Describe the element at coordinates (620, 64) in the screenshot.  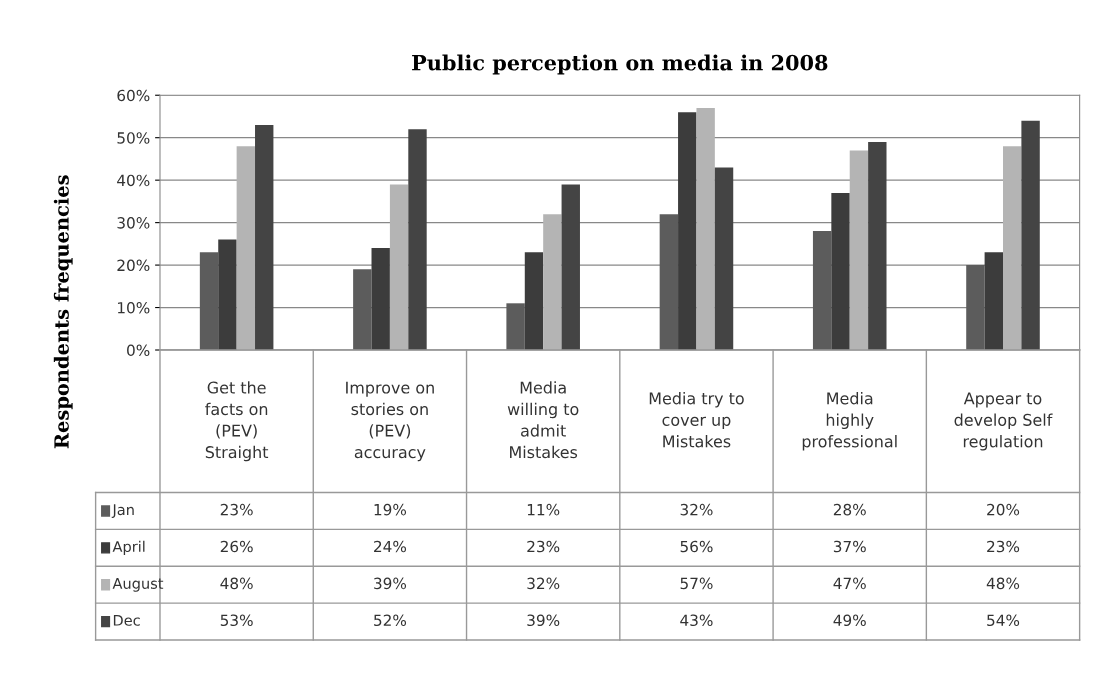
I see `chart-title: Public perception on media in 2008` at that location.